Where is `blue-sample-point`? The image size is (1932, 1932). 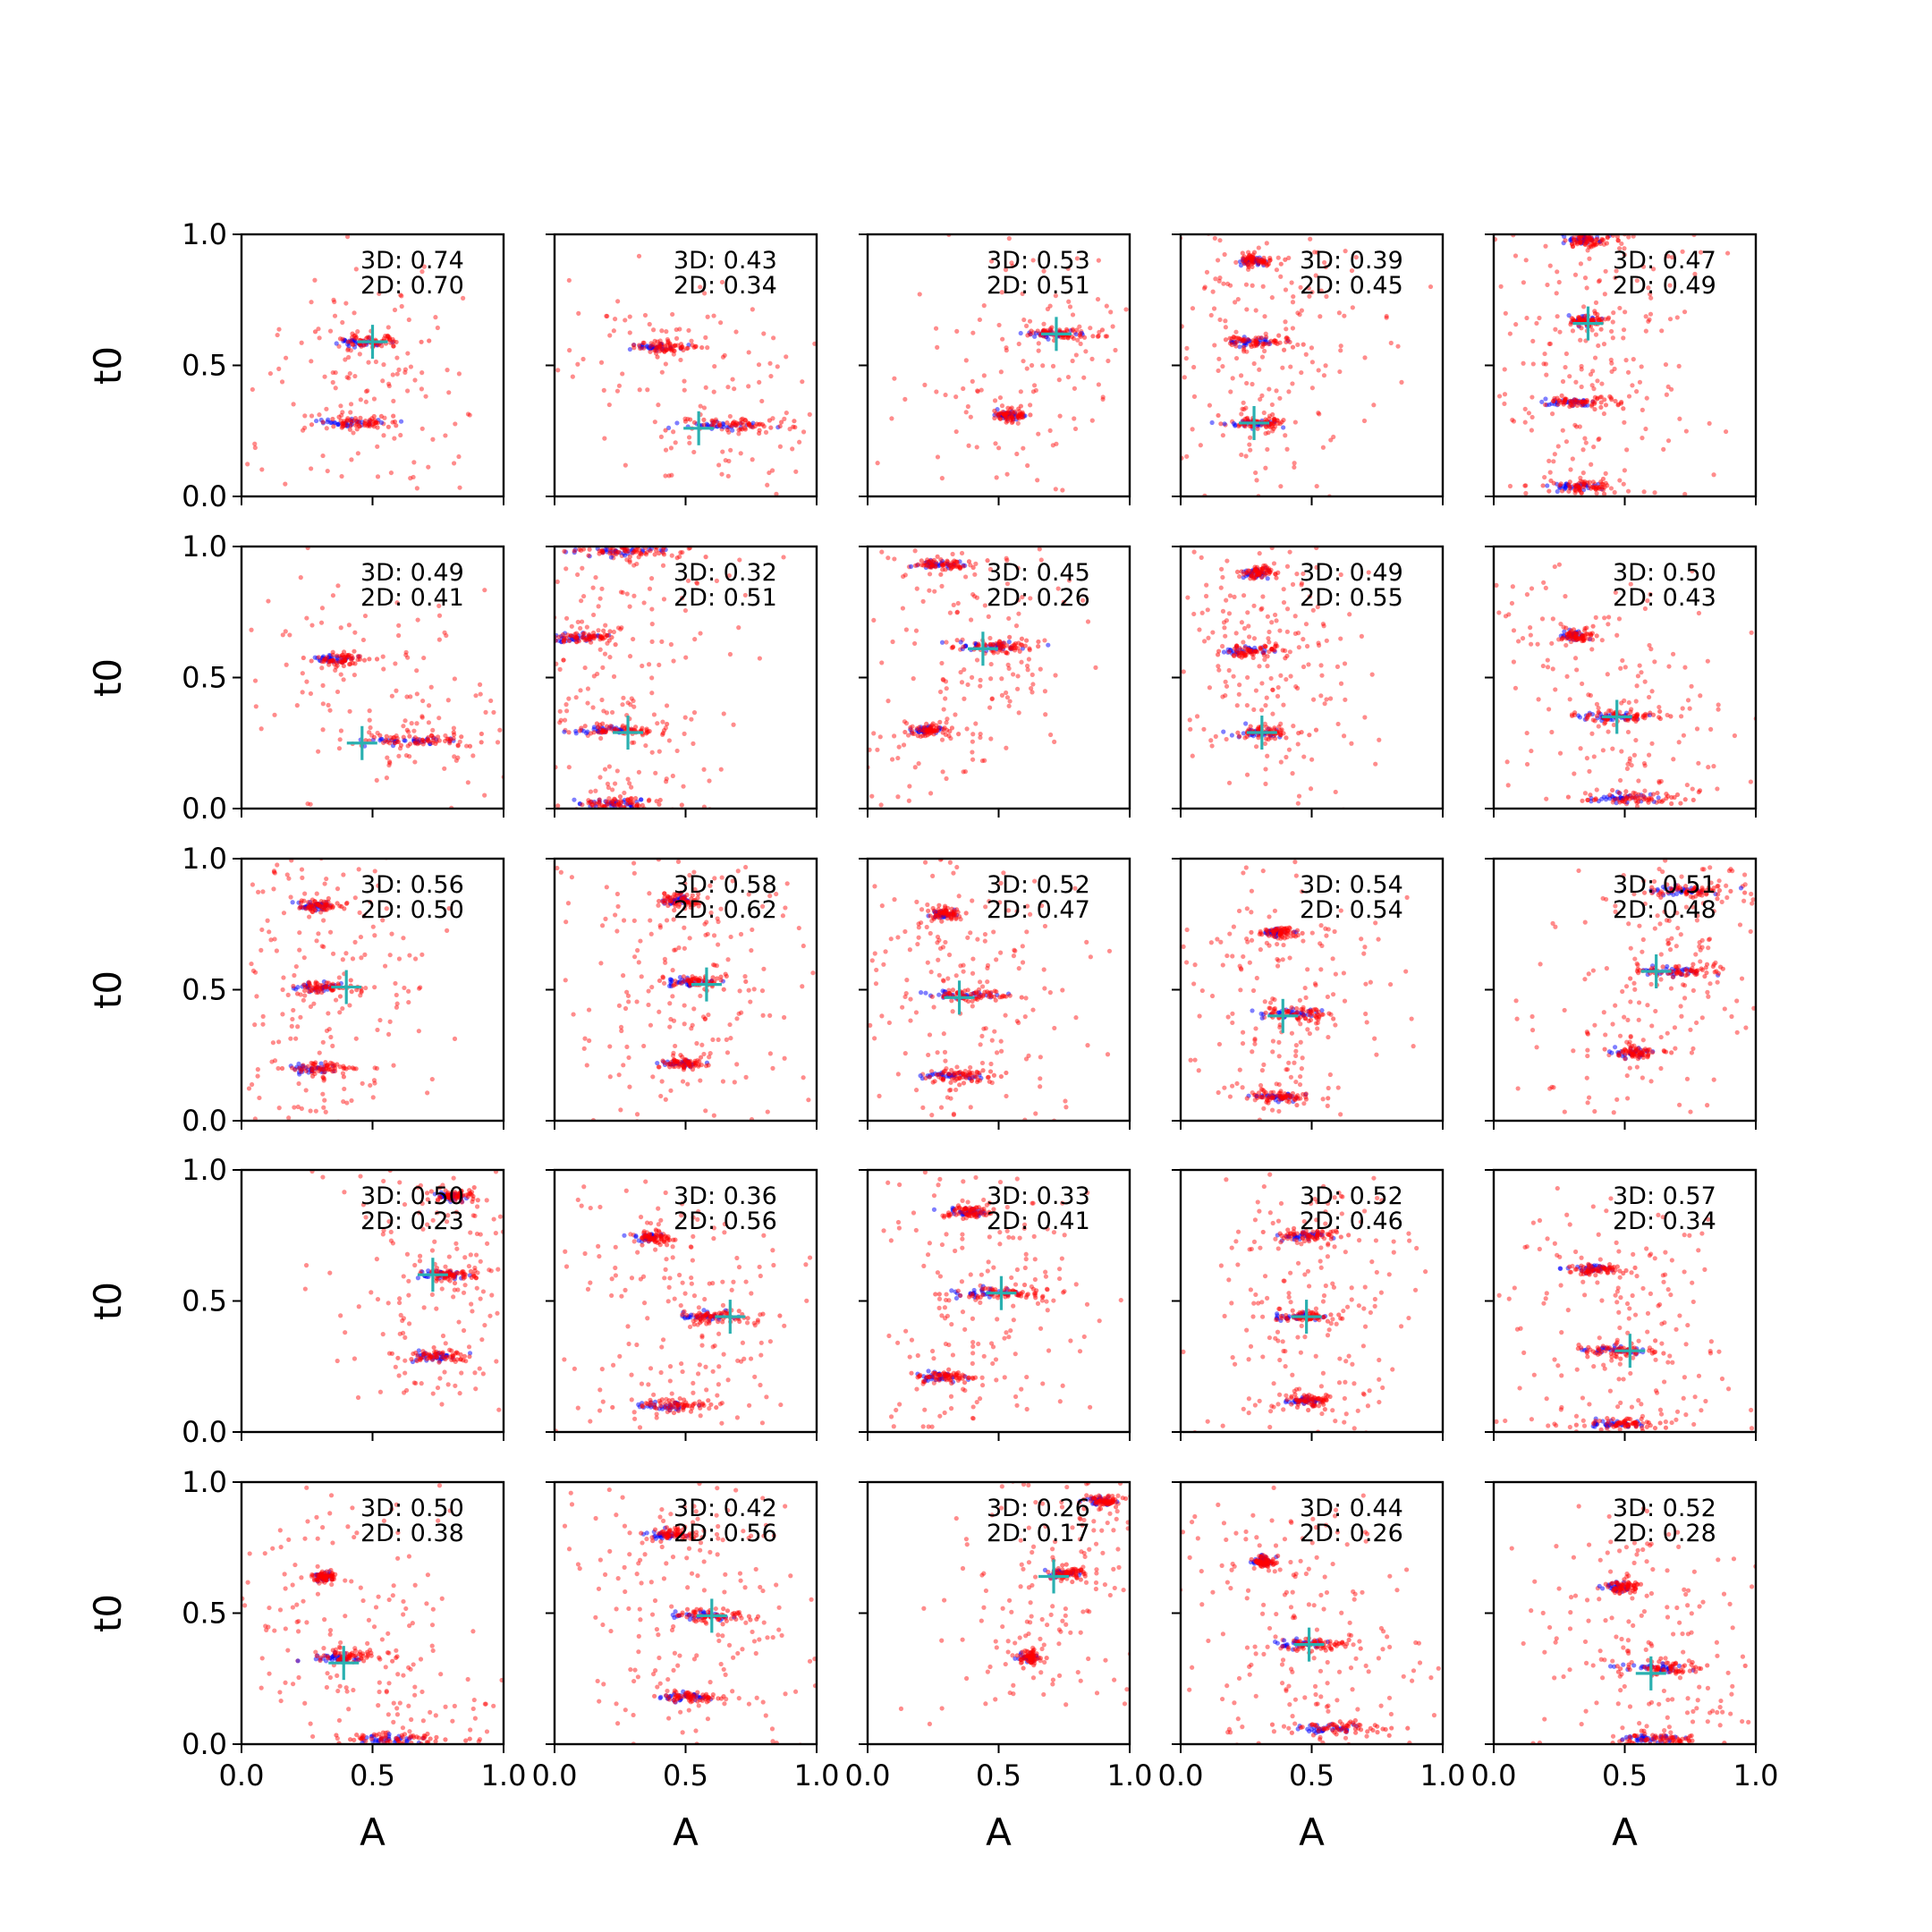
blue-sample-point is located at coordinates (1076, 334).